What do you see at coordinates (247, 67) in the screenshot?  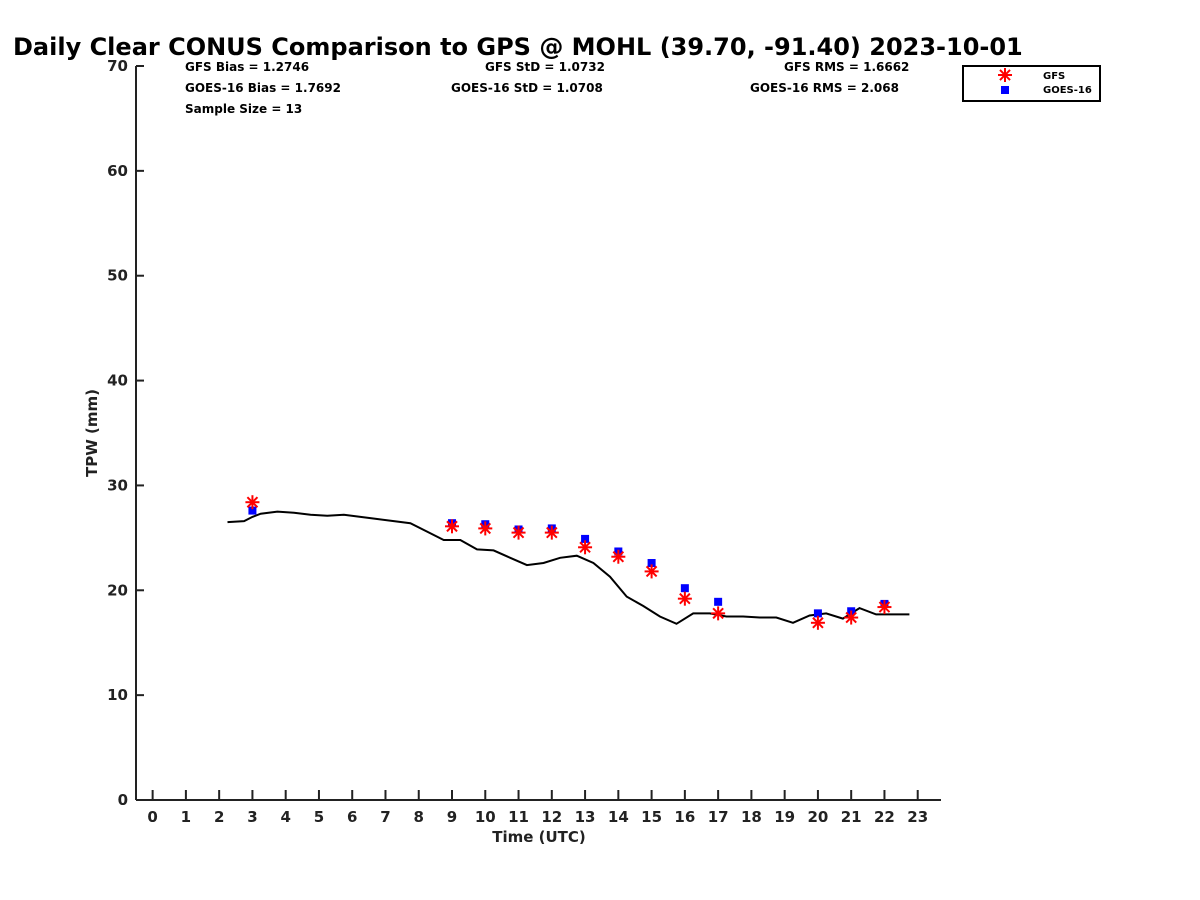 I see `gfs-bias-label: GFS Bias = 1.2746` at bounding box center [247, 67].